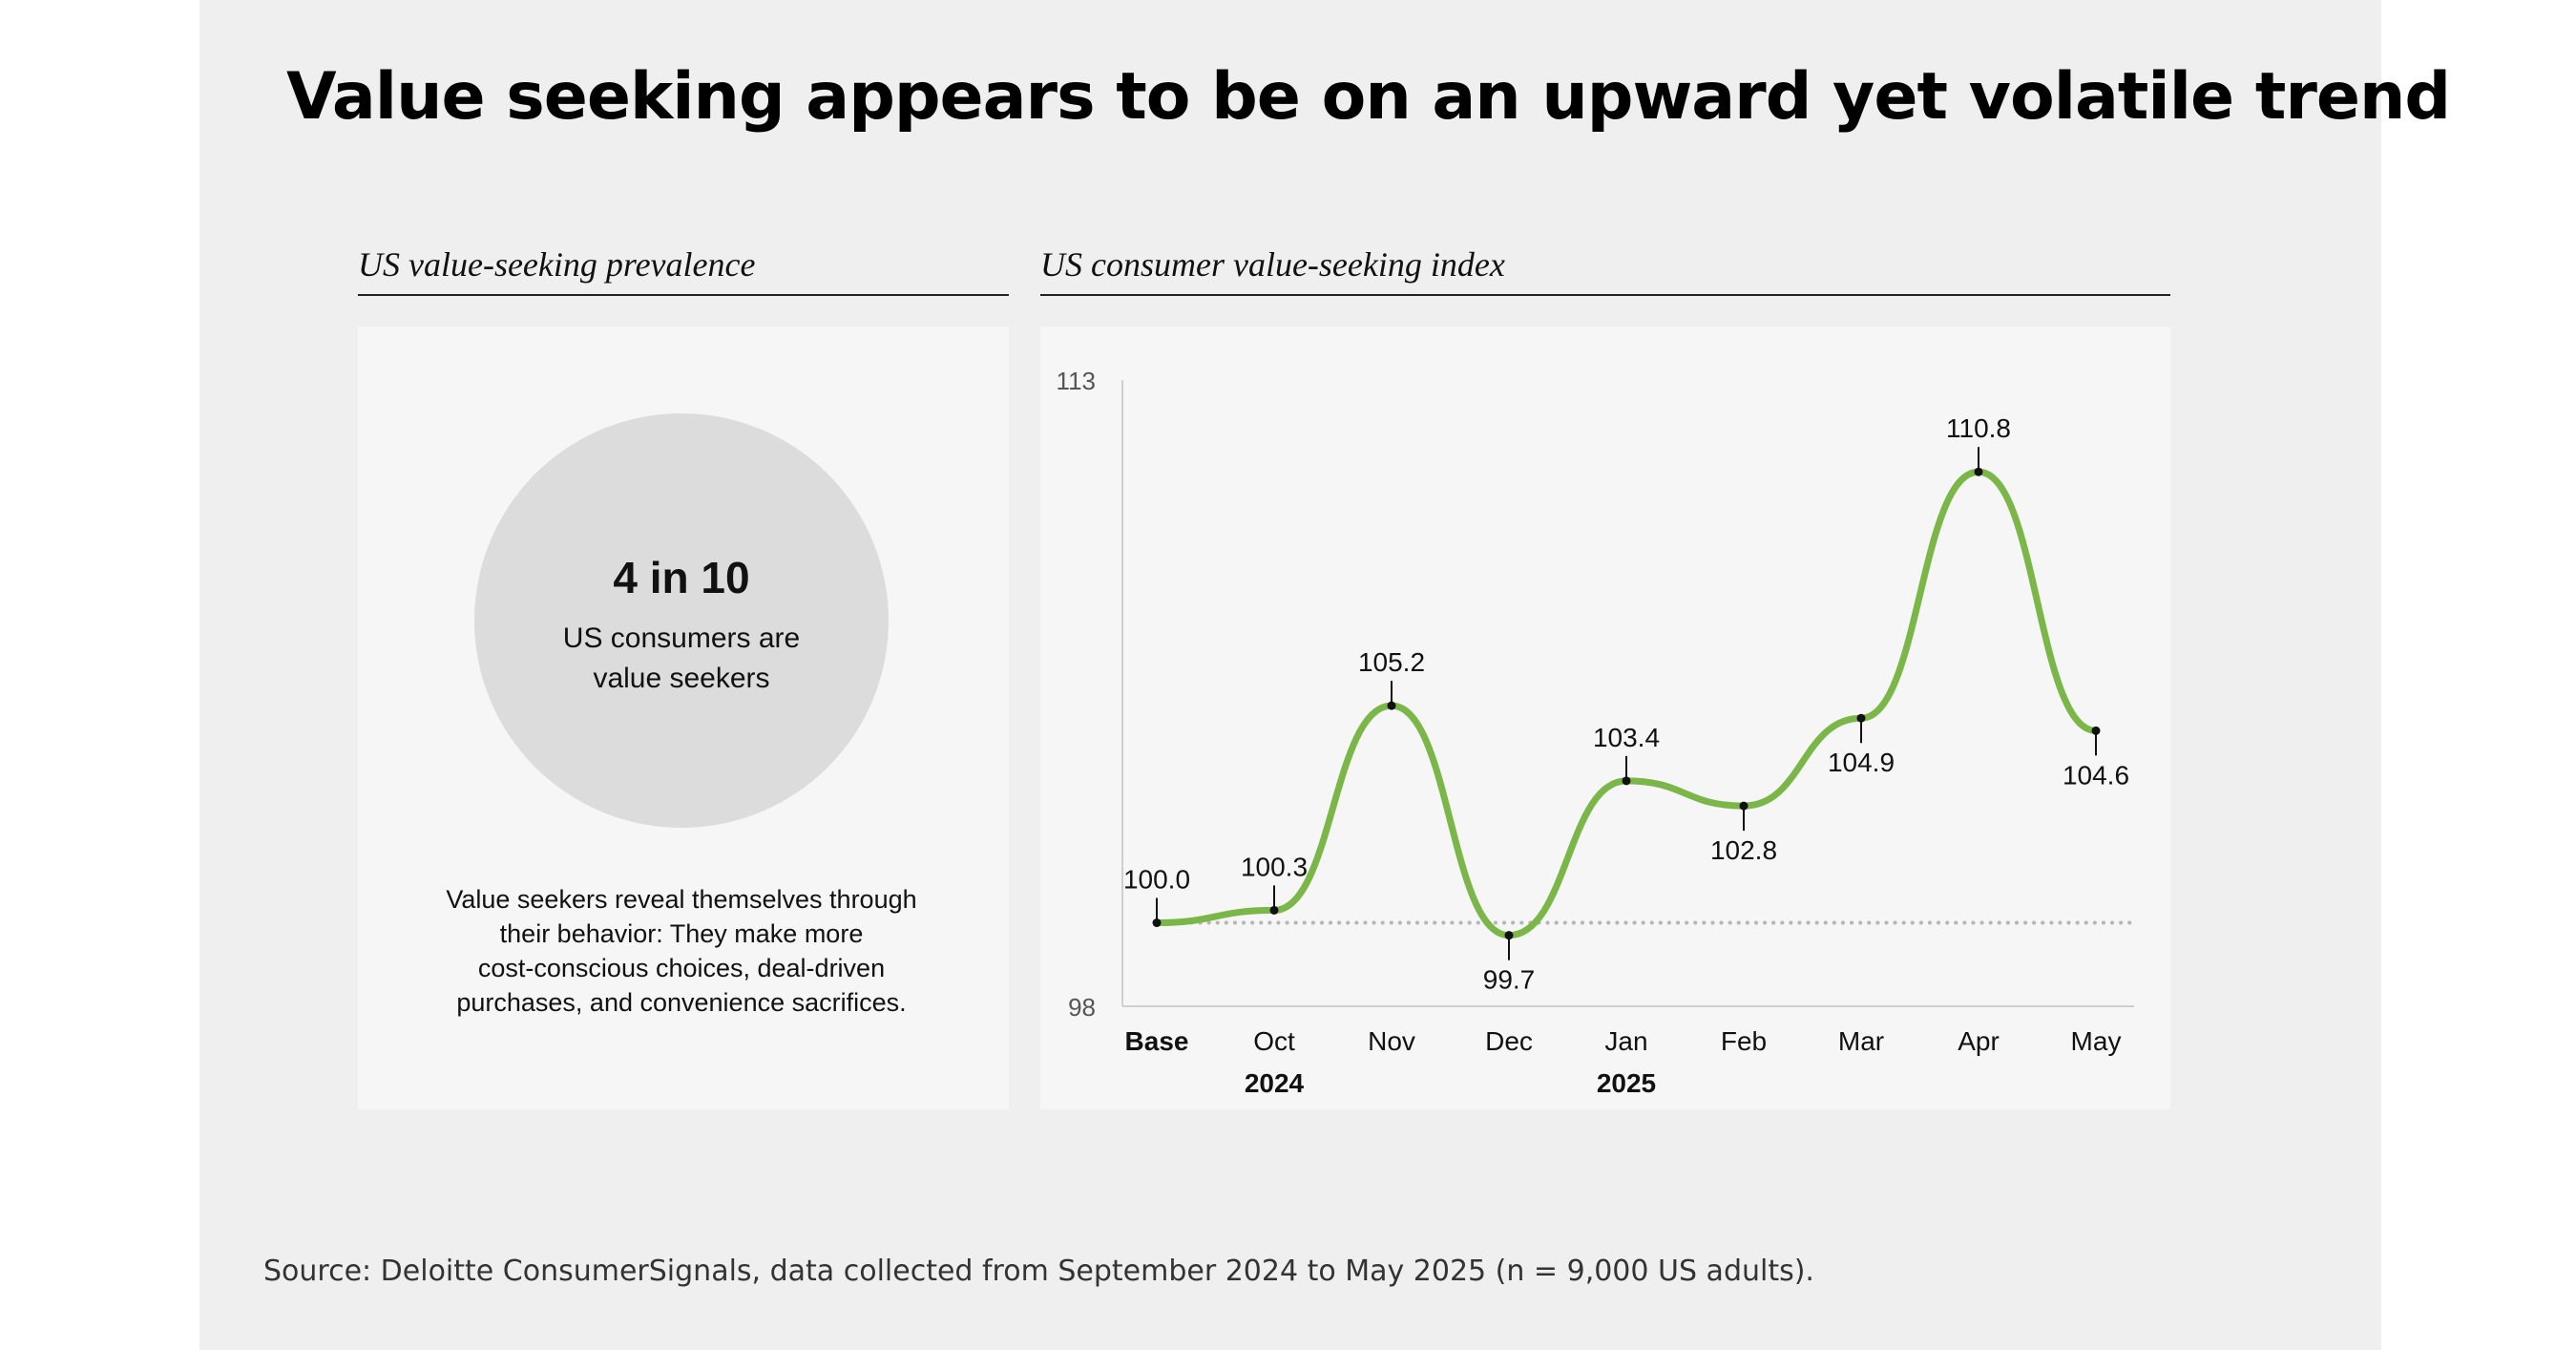 Image resolution: width=2576 pixels, height=1350 pixels. Describe the element at coordinates (1861, 1041) in the screenshot. I see `x-tick-label: Mar` at that location.